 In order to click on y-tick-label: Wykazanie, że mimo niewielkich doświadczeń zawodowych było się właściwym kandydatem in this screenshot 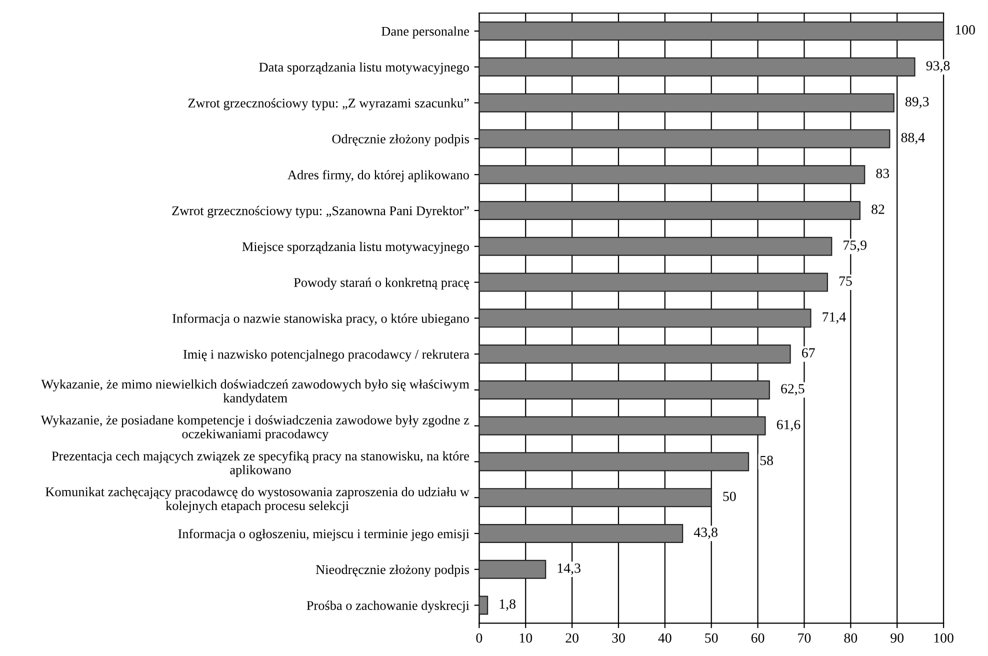, I will do `click(255, 392)`.